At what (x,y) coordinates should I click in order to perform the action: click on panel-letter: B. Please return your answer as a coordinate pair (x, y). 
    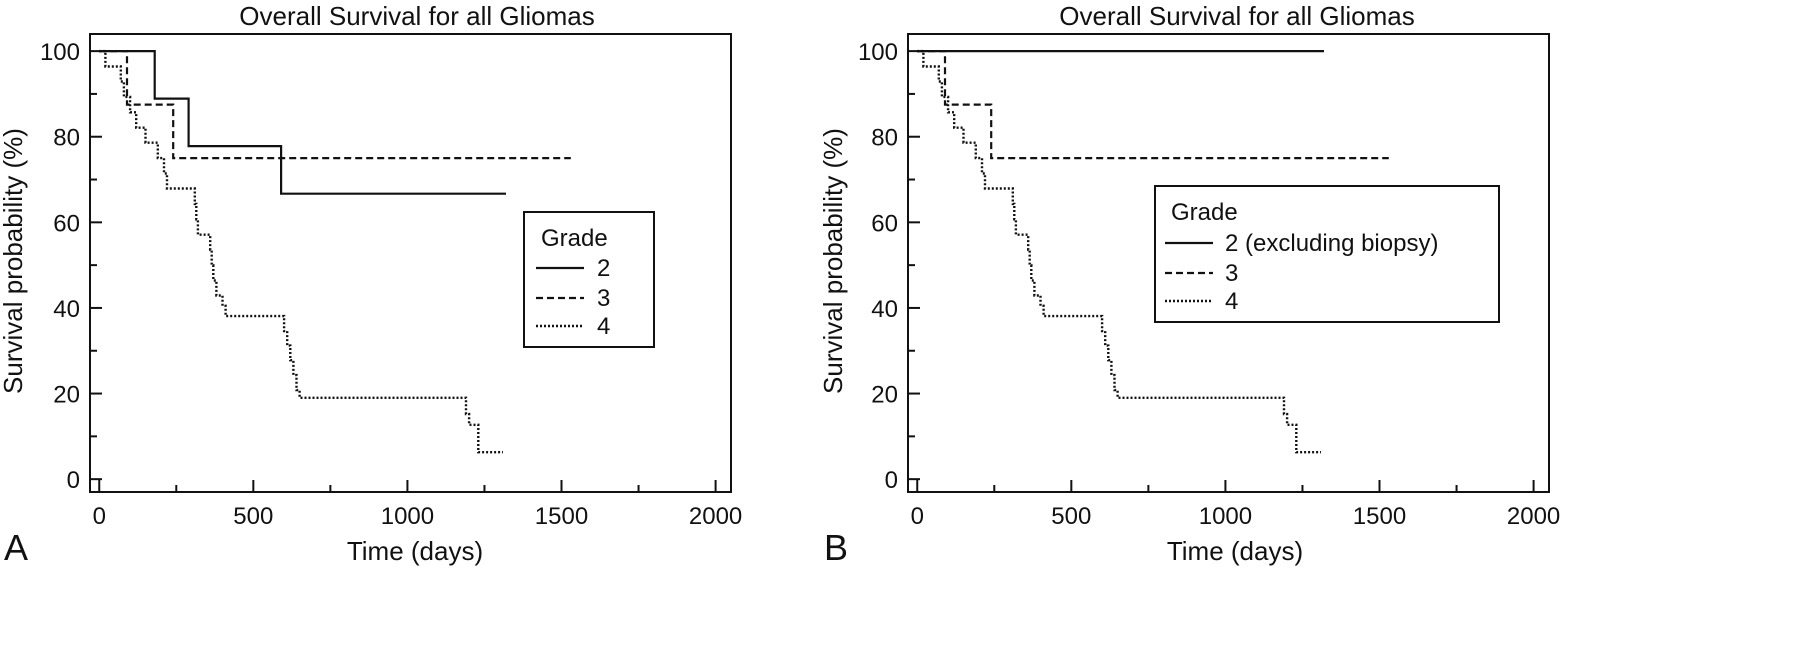
    Looking at the image, I should click on (836, 547).